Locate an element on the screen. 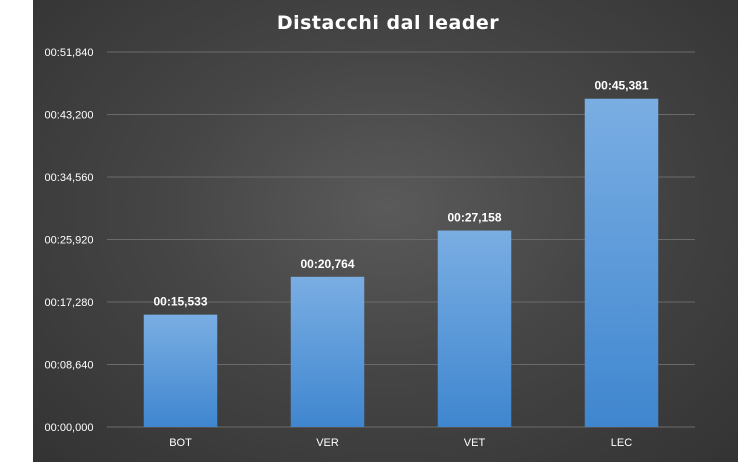 The width and height of the screenshot is (738, 462). y-tick-label: 00:51,840 is located at coordinates (69, 53).